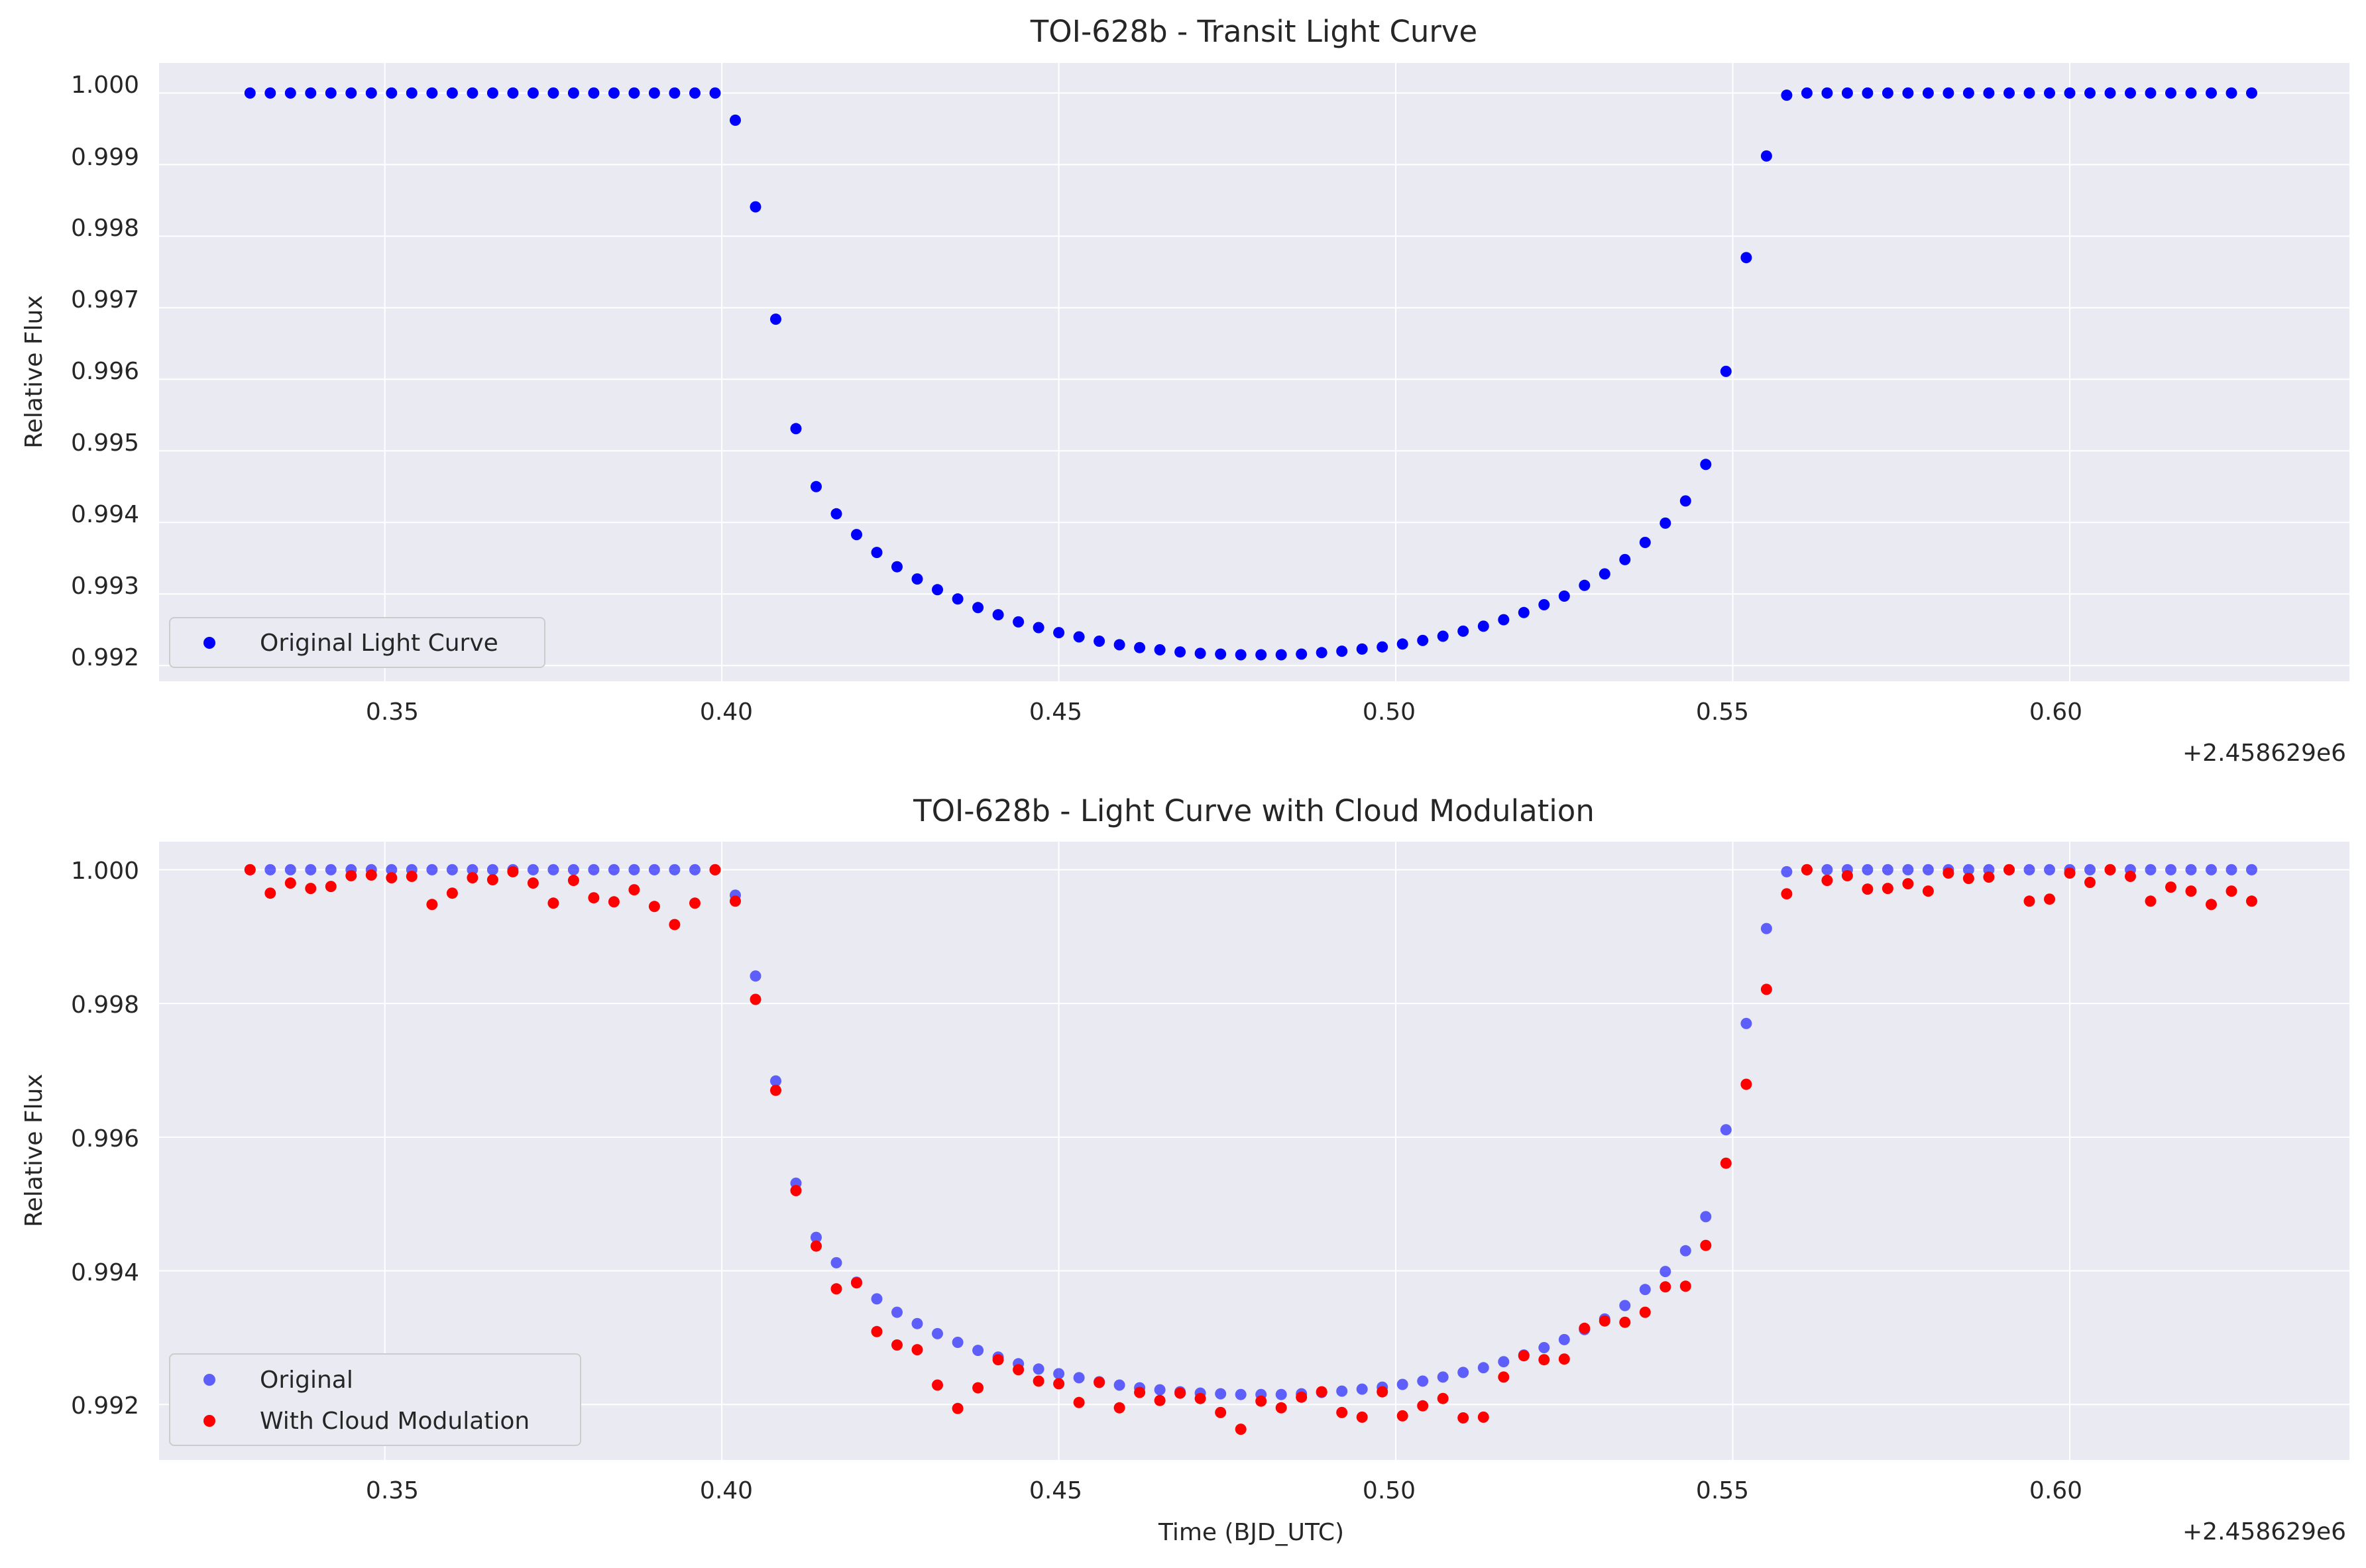 The width and height of the screenshot is (2366, 1568). I want to click on y-tick-label: 0.996, so click(105, 371).